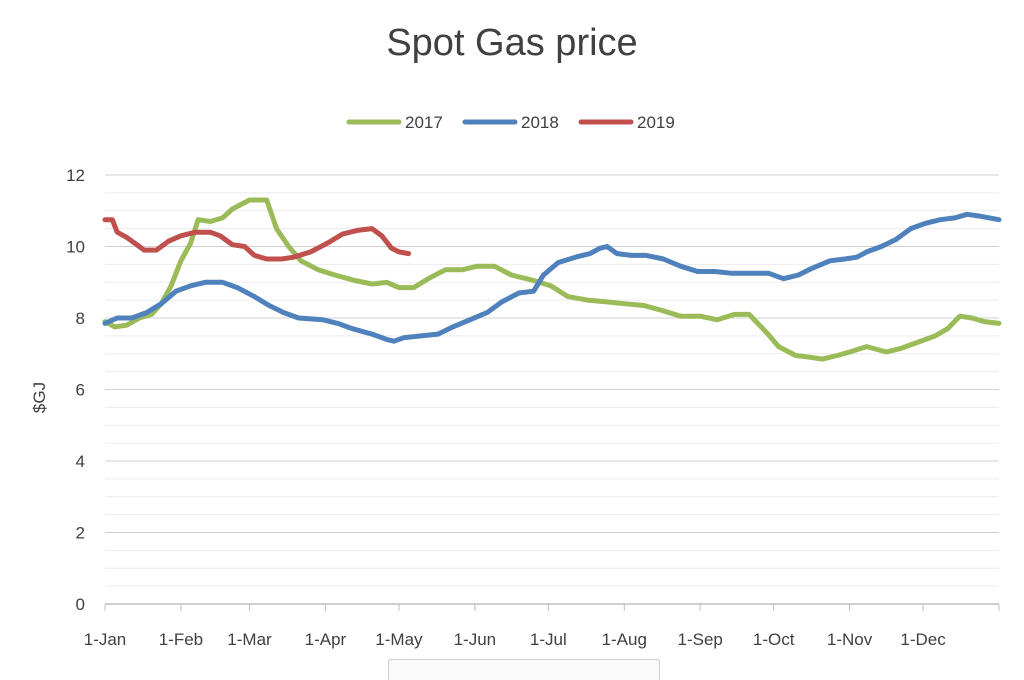  I want to click on y-tick-labels: 0 2 4 6 8 10 12, so click(75, 390).